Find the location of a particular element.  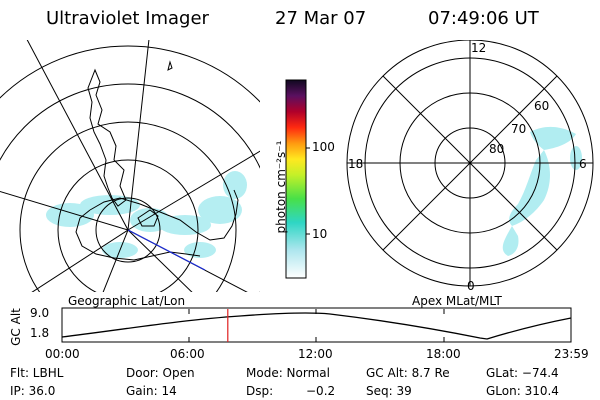

gc-altitude-status: GC Alt: 8.7 Re is located at coordinates (408, 373).